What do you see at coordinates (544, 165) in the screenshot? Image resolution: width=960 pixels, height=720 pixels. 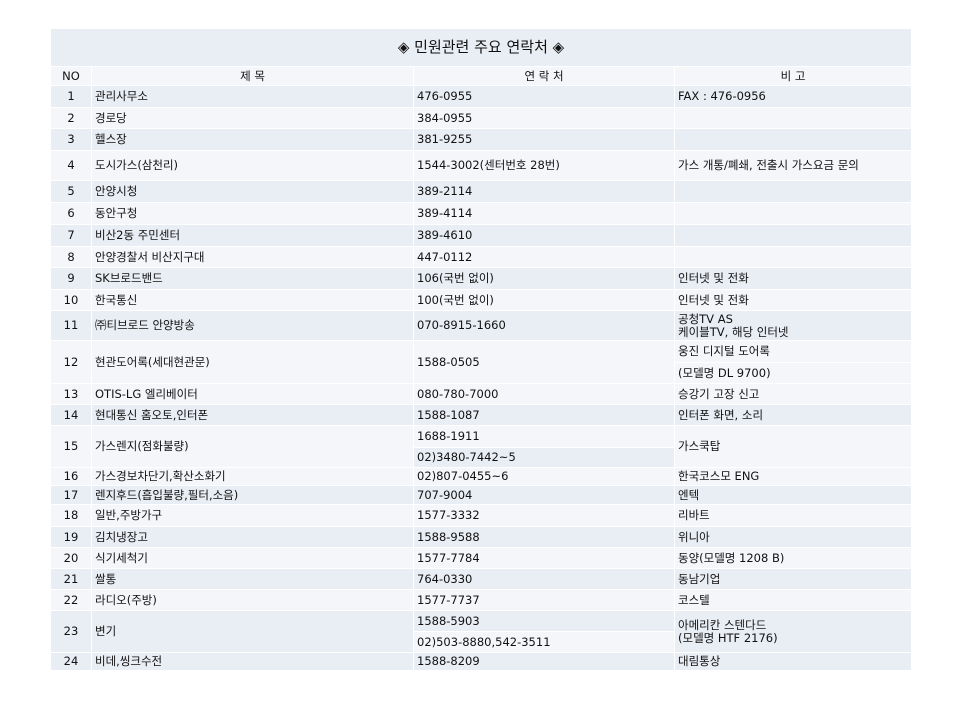 I see `row-contact: 1544-3002(센터번호 28번)` at bounding box center [544, 165].